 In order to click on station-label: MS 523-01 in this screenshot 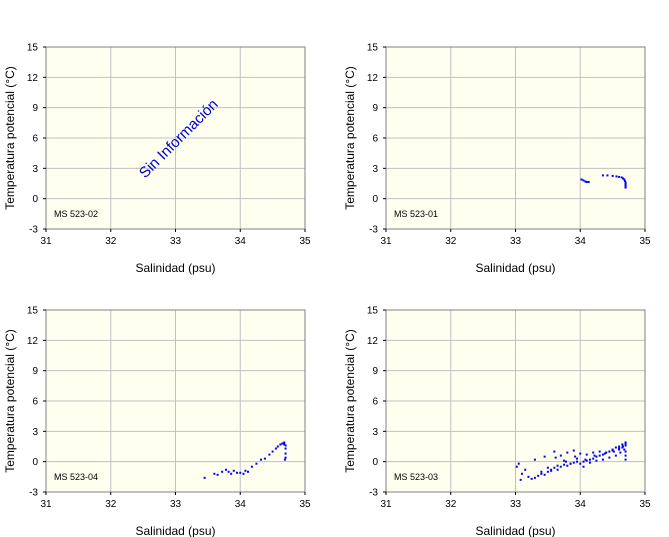, I will do `click(416, 214)`.